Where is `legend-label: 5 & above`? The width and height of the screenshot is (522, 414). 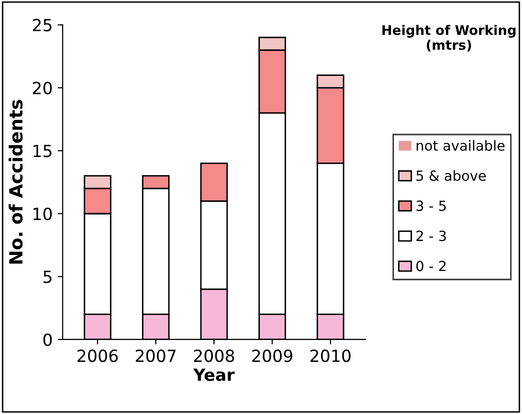
legend-label: 5 & above is located at coordinates (451, 175).